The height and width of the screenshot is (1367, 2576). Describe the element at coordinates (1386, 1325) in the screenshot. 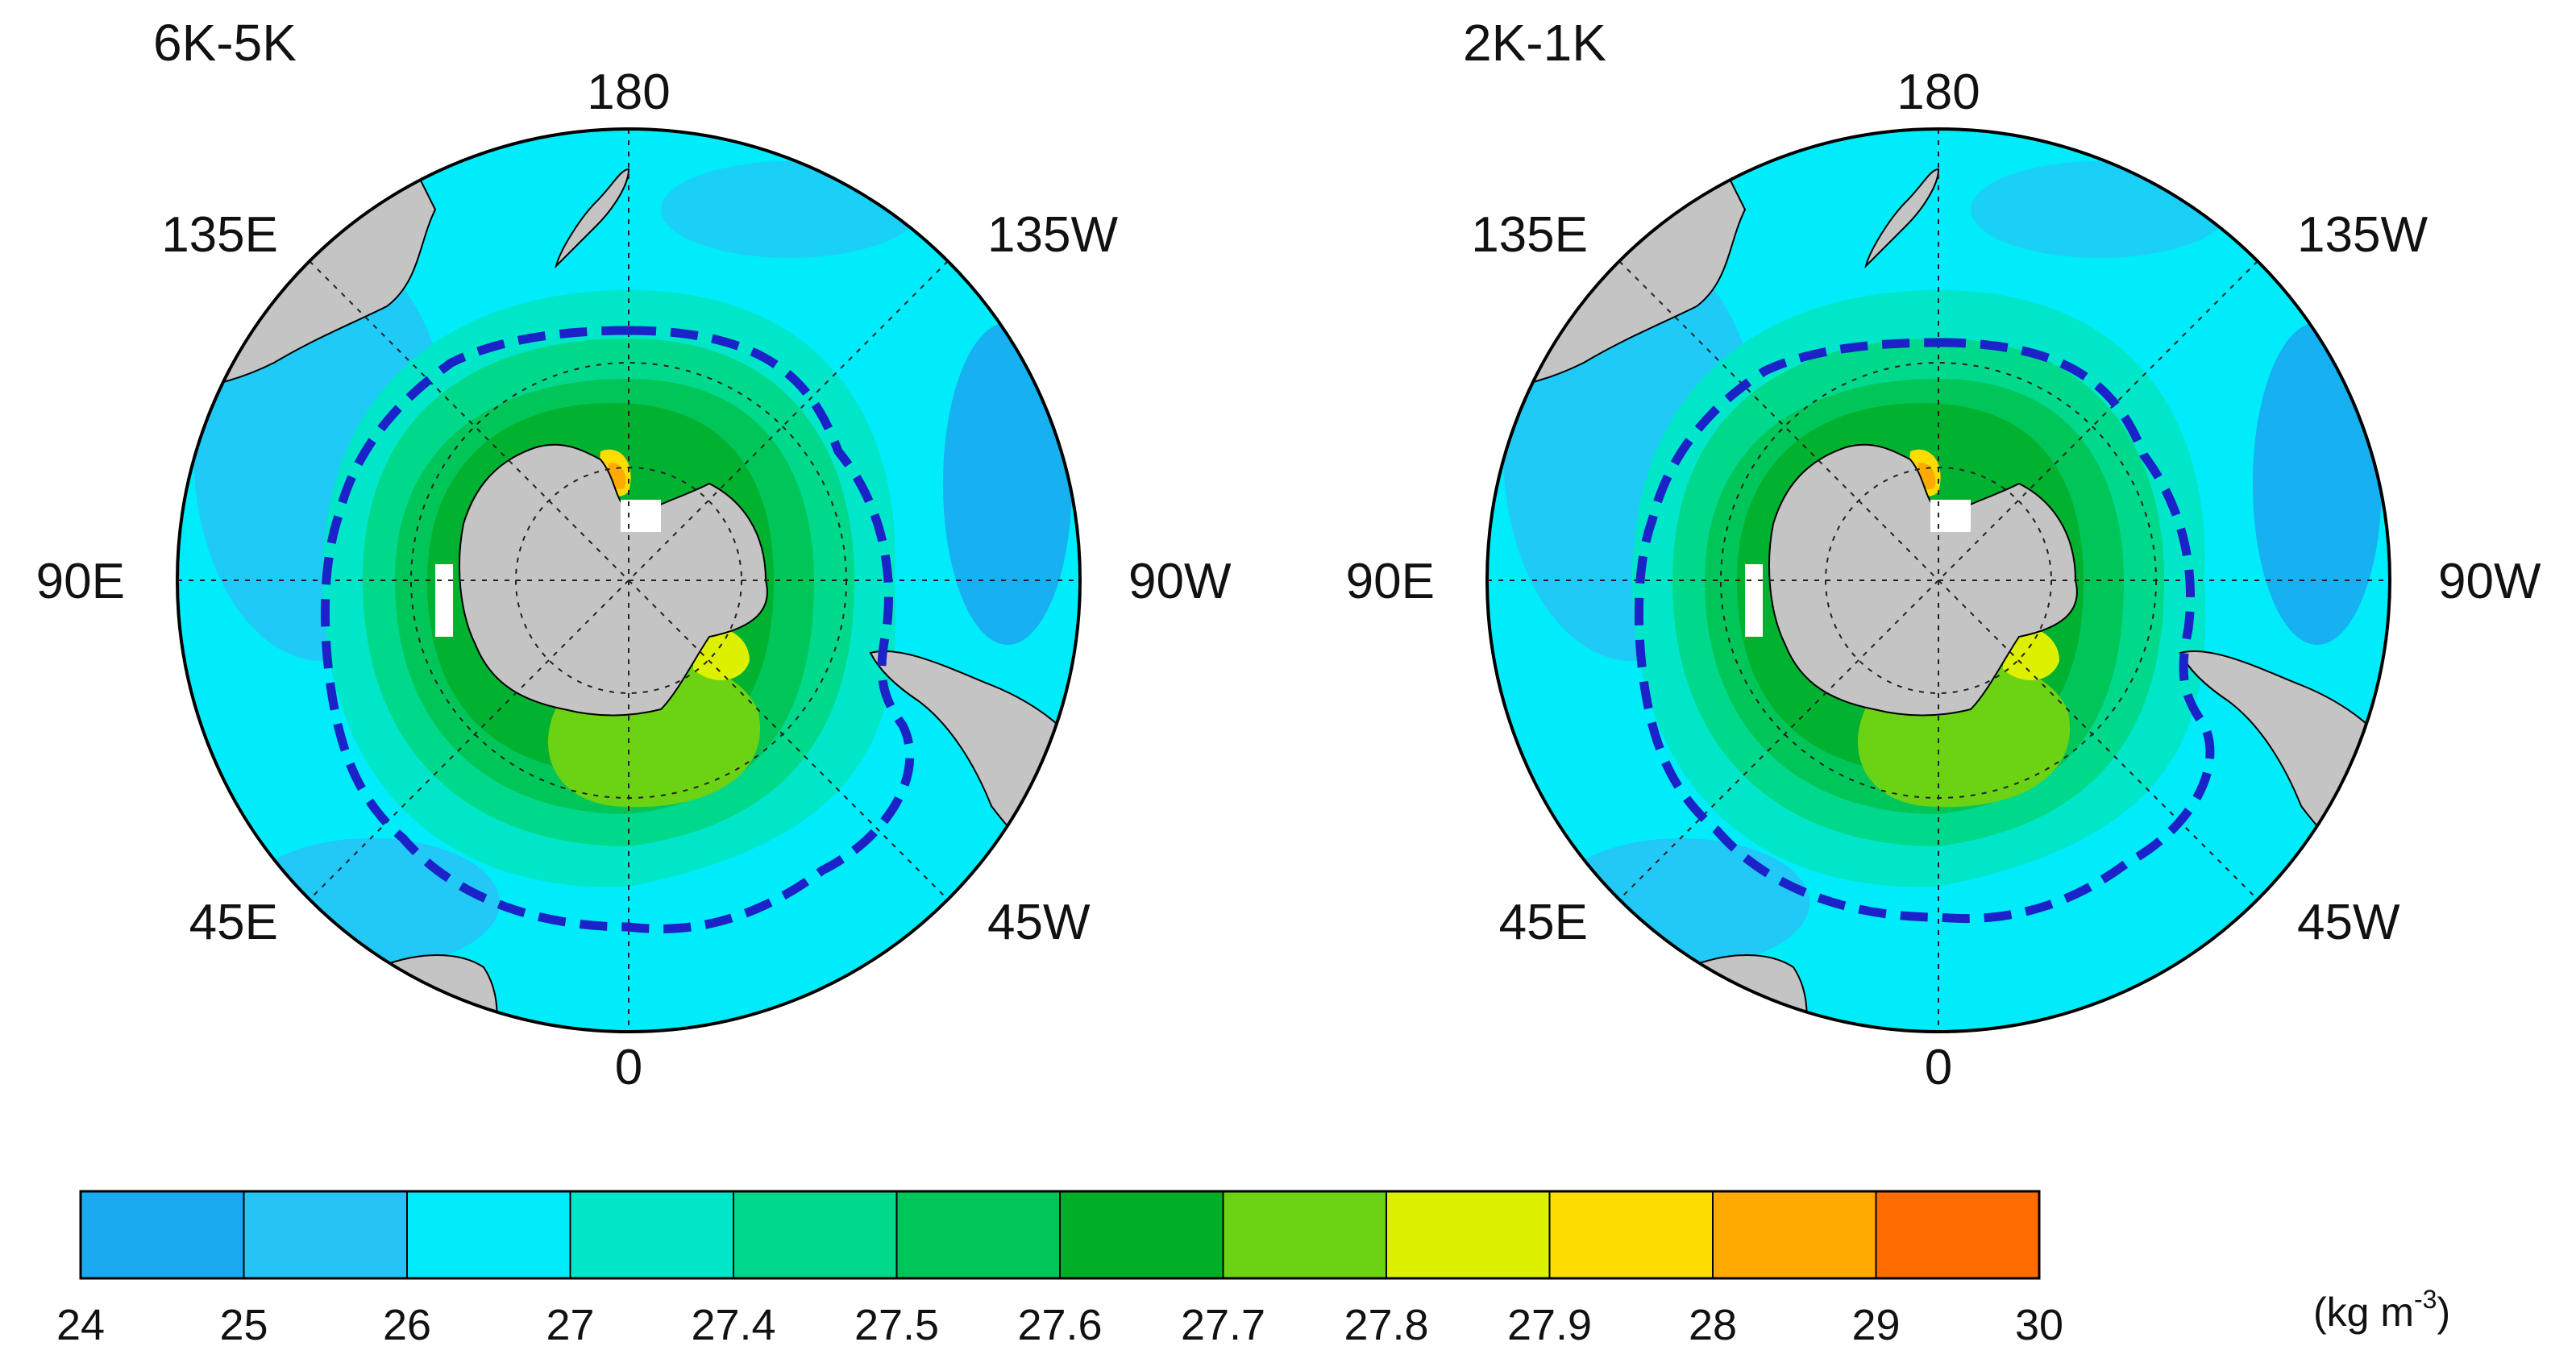

I see `colorbar-tick-label: 27.8` at that location.